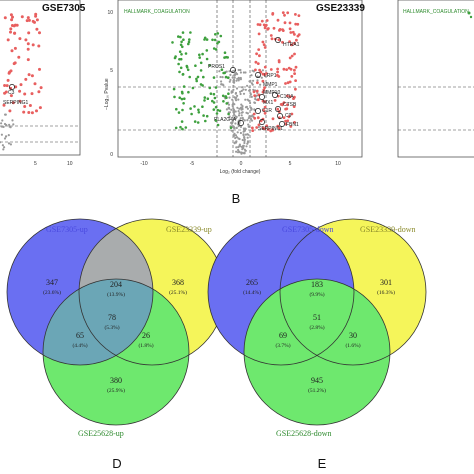 Image resolution: width=474 pixels, height=474 pixels. Describe the element at coordinates (189, 229) in the screenshot. I see `venn-set2-title: GSE23339-up` at that location.